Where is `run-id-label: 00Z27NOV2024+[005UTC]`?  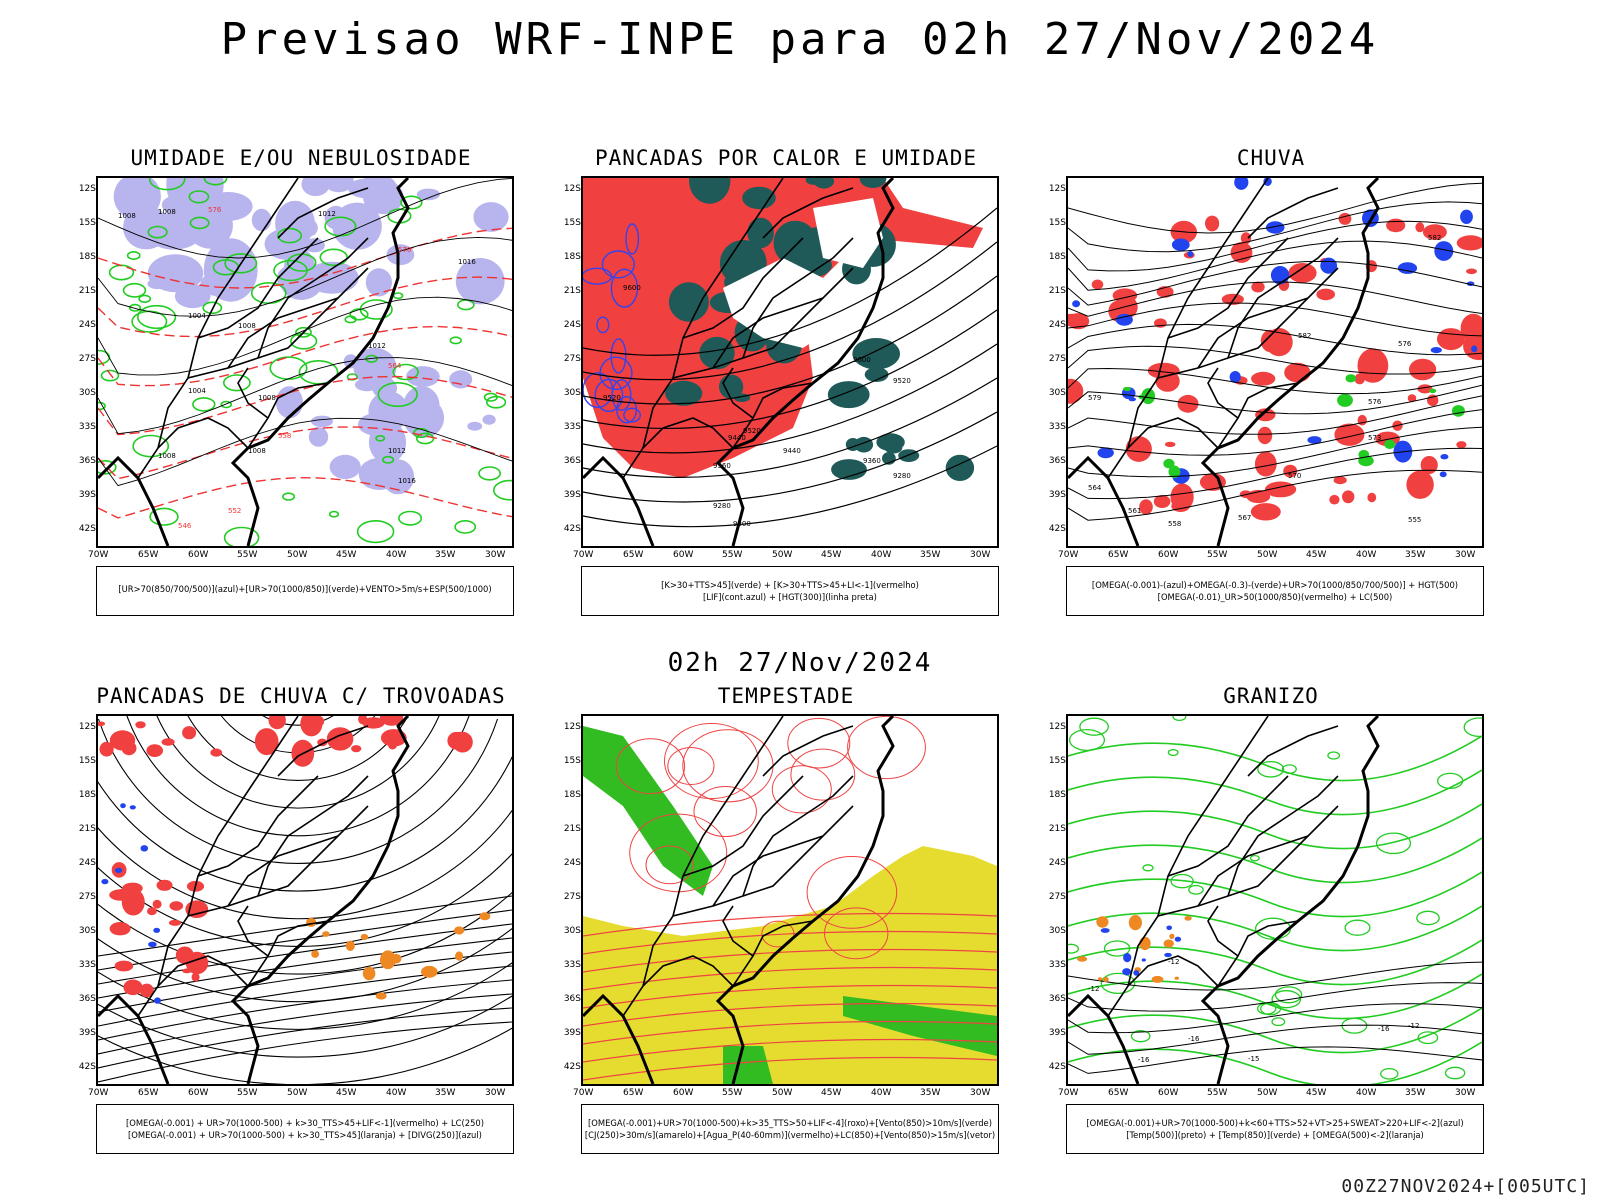
run-id-label: 00Z27NOV2024+[005UTC] is located at coordinates (1465, 1186).